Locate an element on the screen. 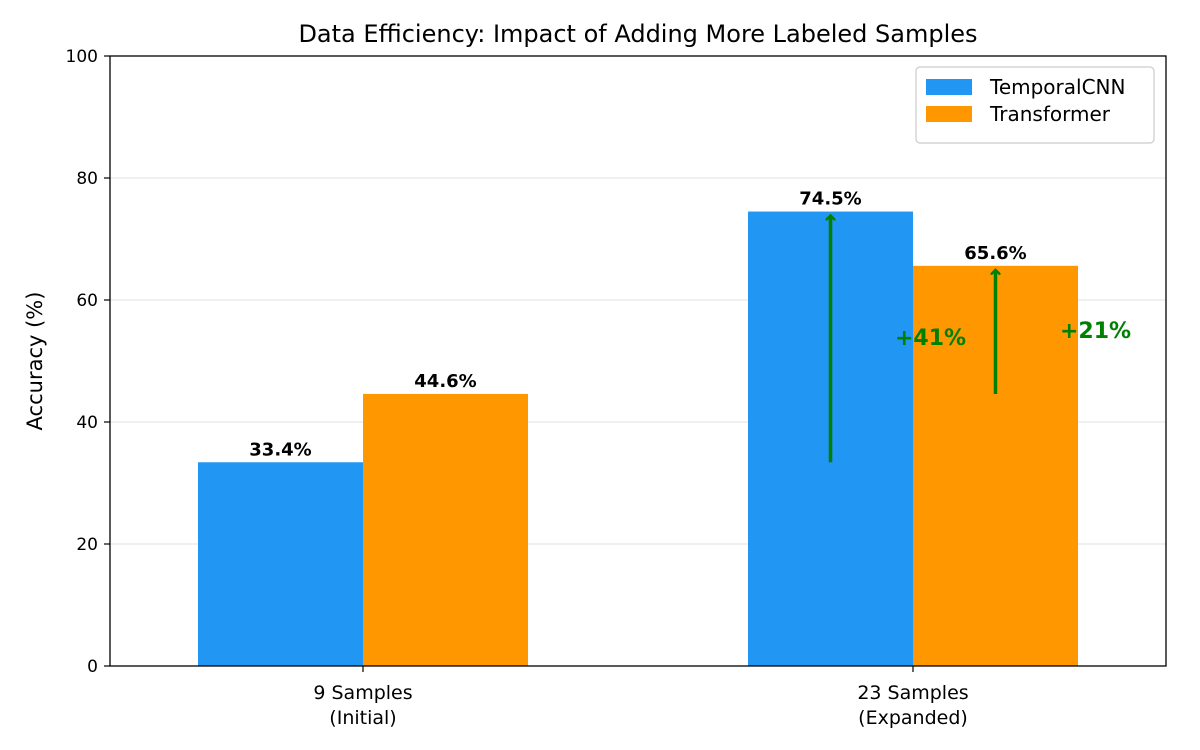  legend-box is located at coordinates (1035, 105).